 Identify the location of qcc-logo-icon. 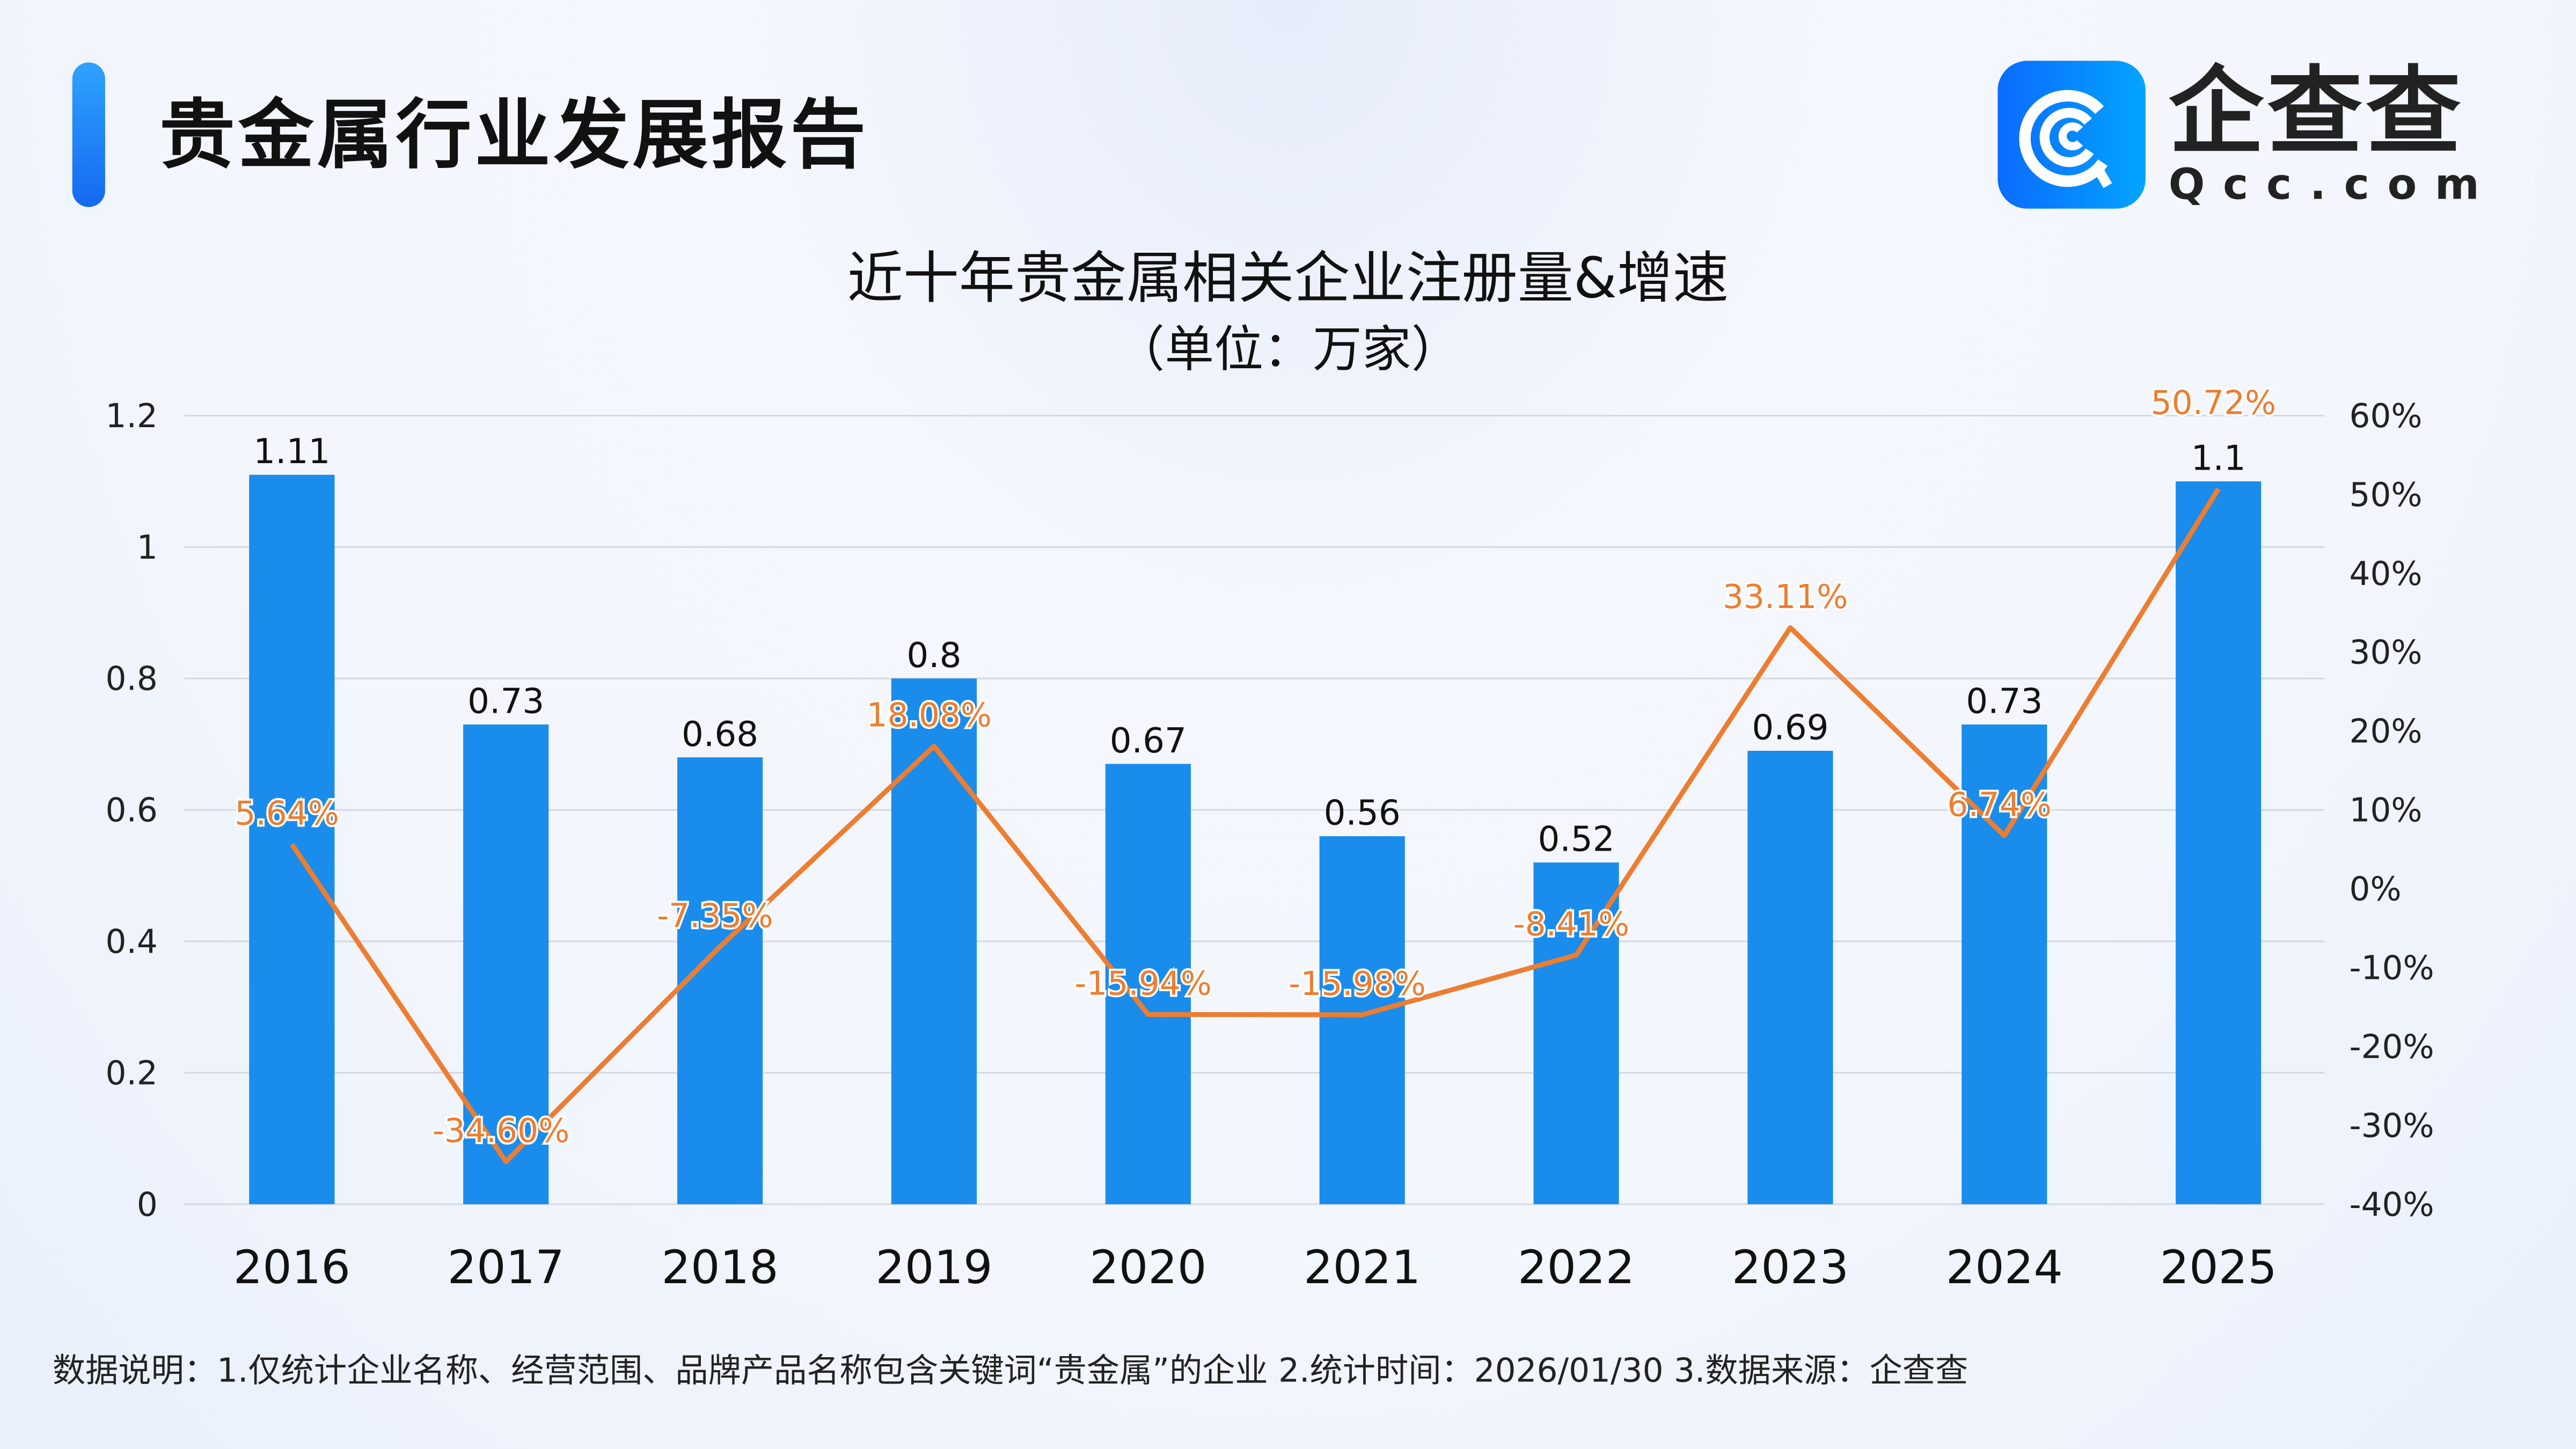
(2071, 135).